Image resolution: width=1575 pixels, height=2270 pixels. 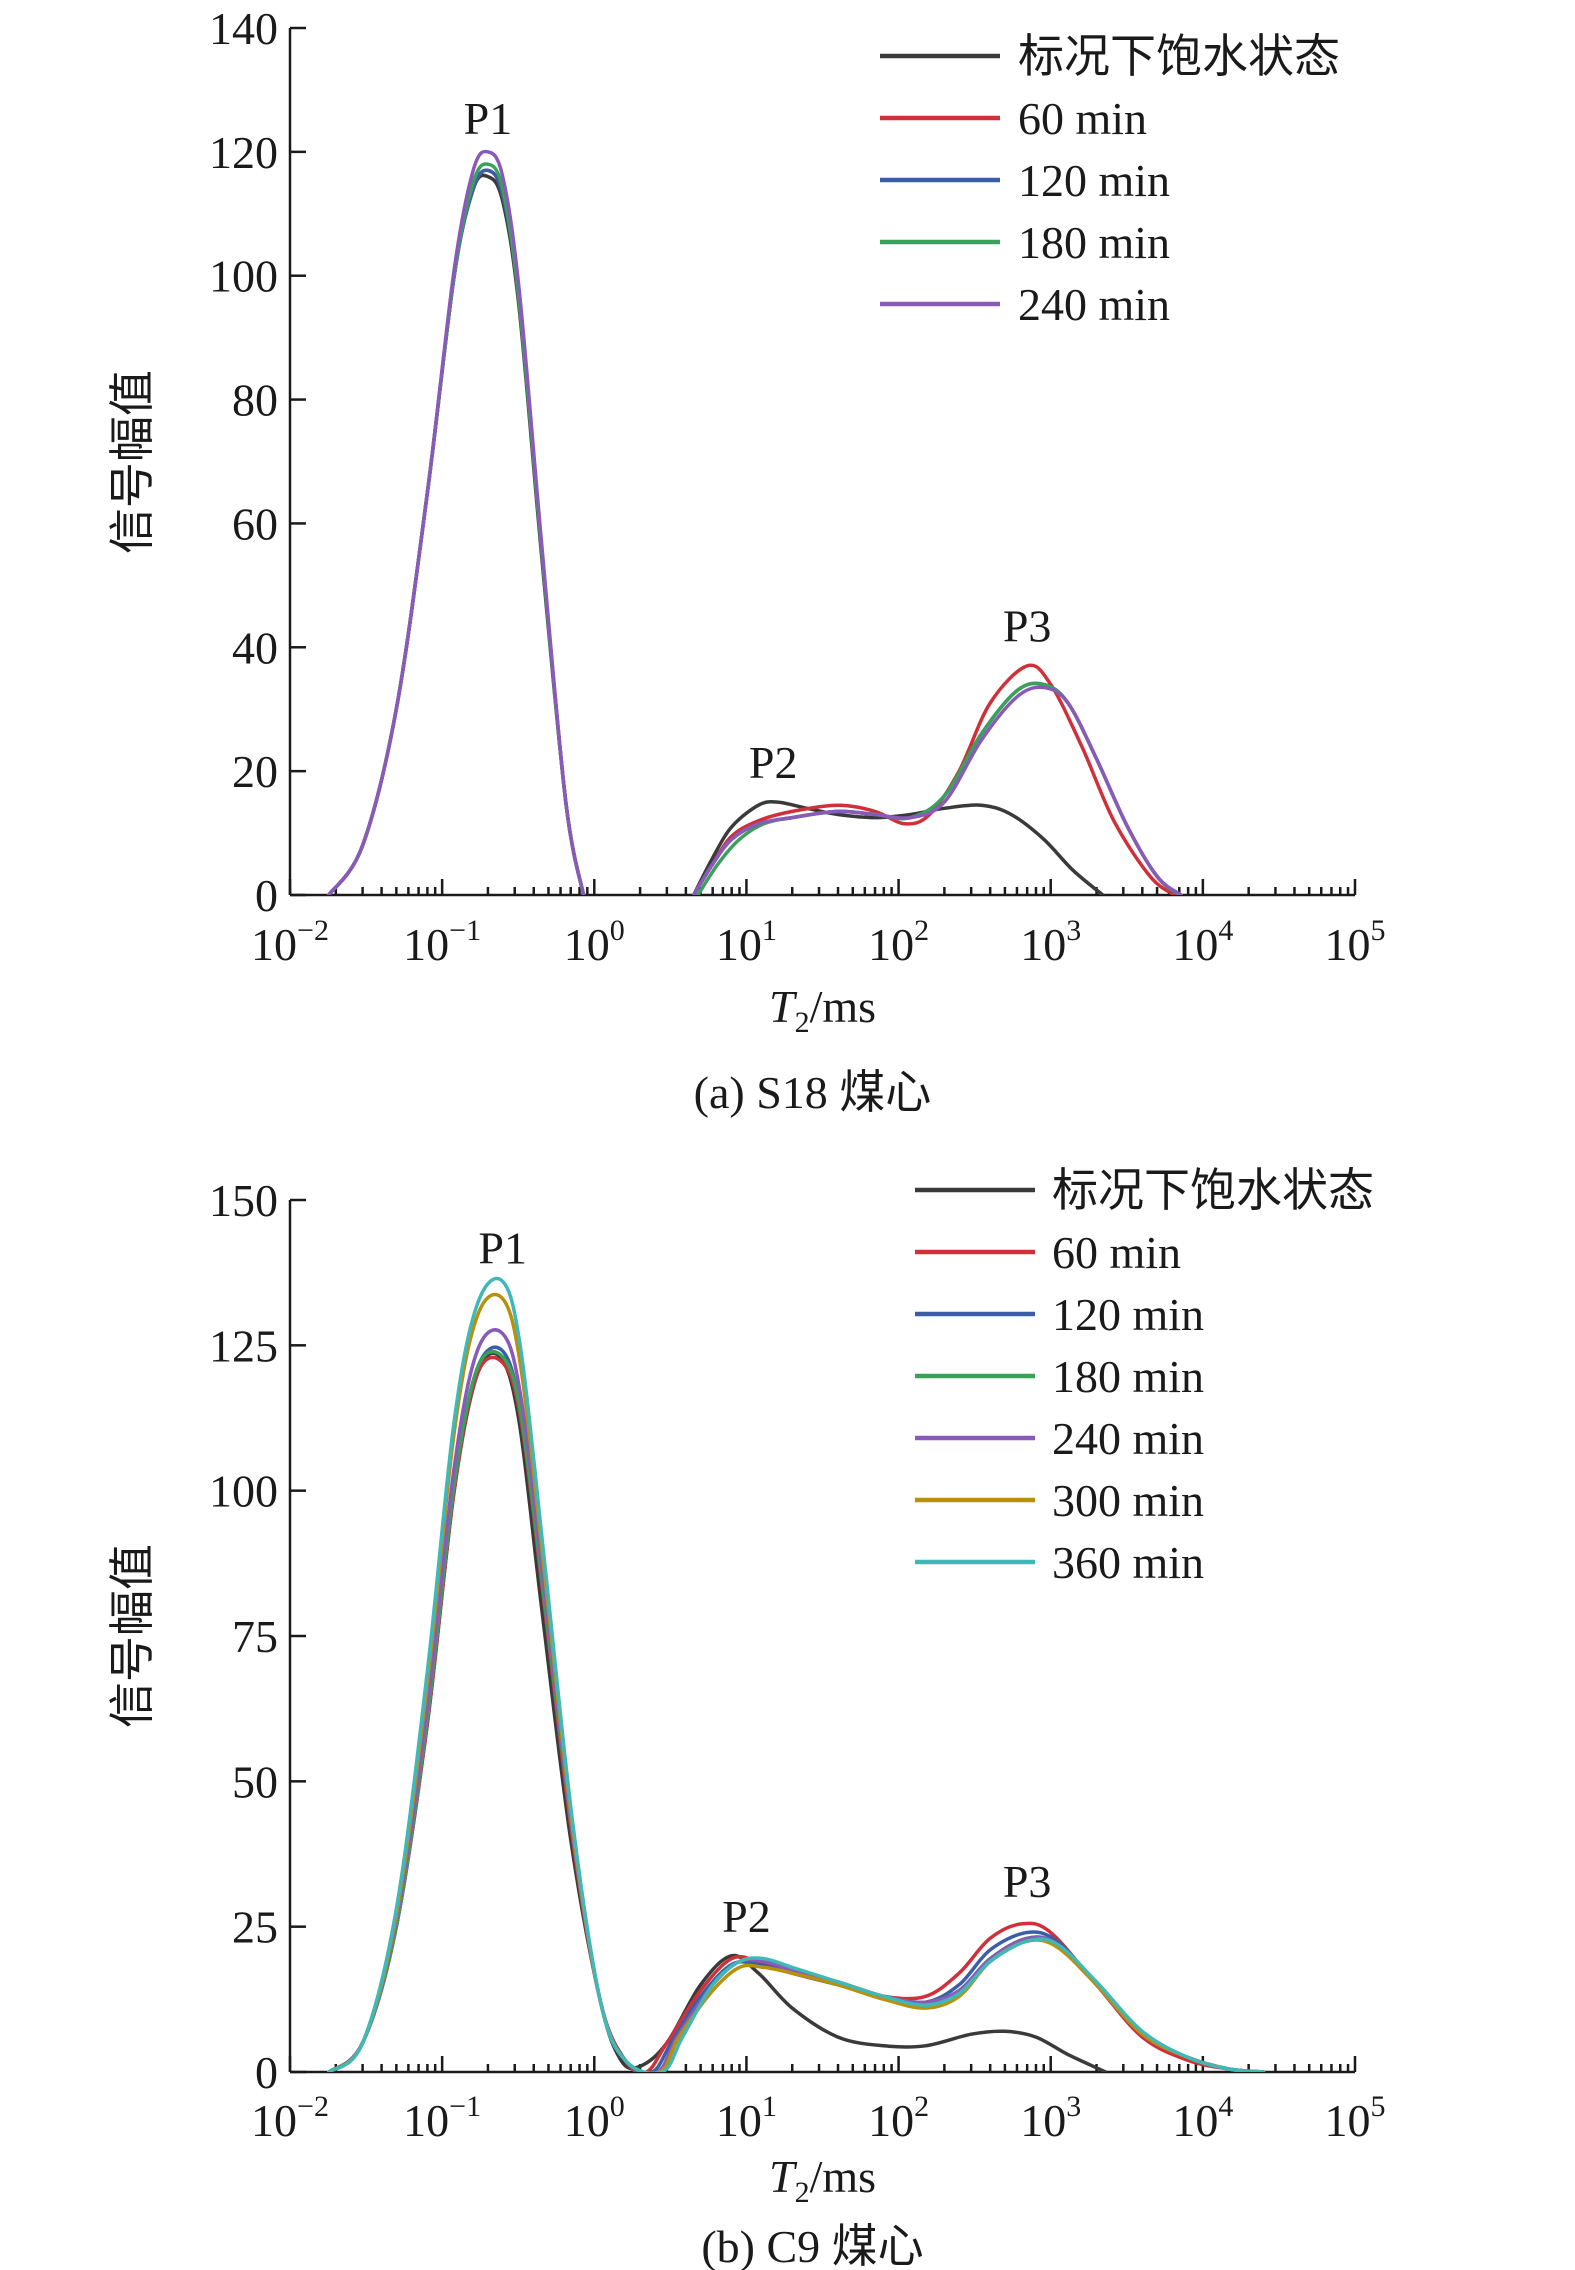 I want to click on y-tick-label: 20, so click(x=255, y=771).